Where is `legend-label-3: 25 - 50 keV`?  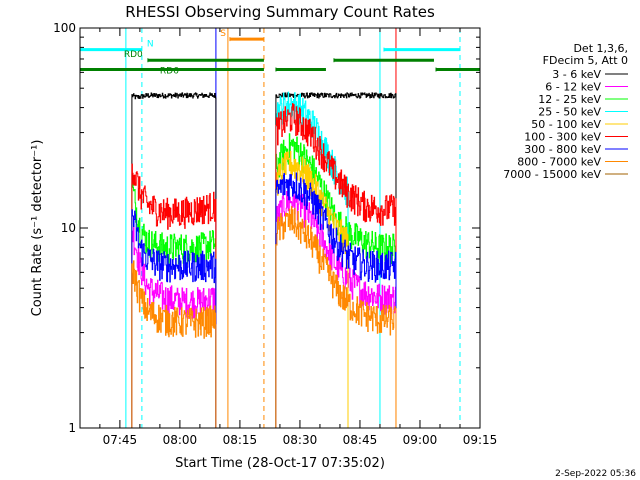 legend-label-3: 25 - 50 keV is located at coordinates (569, 112).